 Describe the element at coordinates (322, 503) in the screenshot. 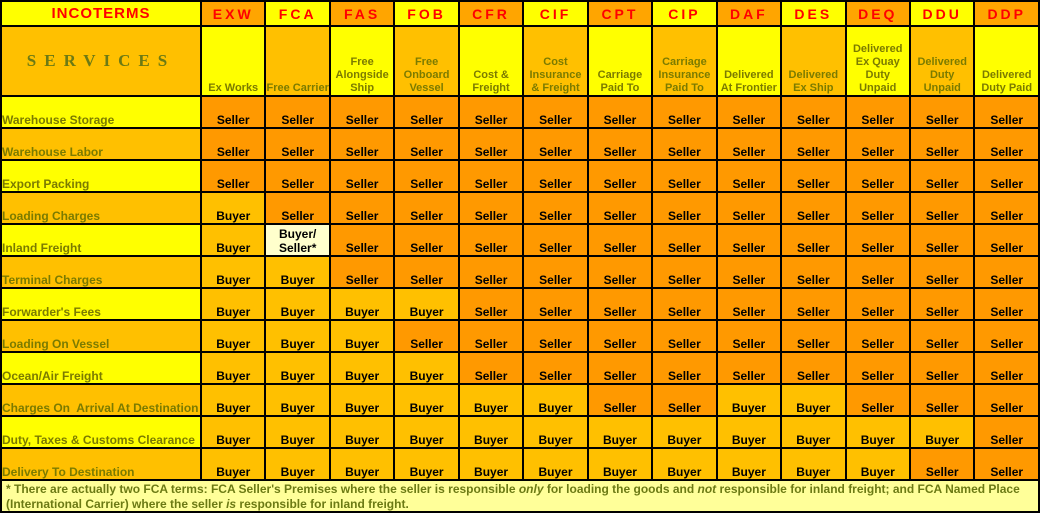

I see `footnote-text: responsible for inland freight.` at that location.